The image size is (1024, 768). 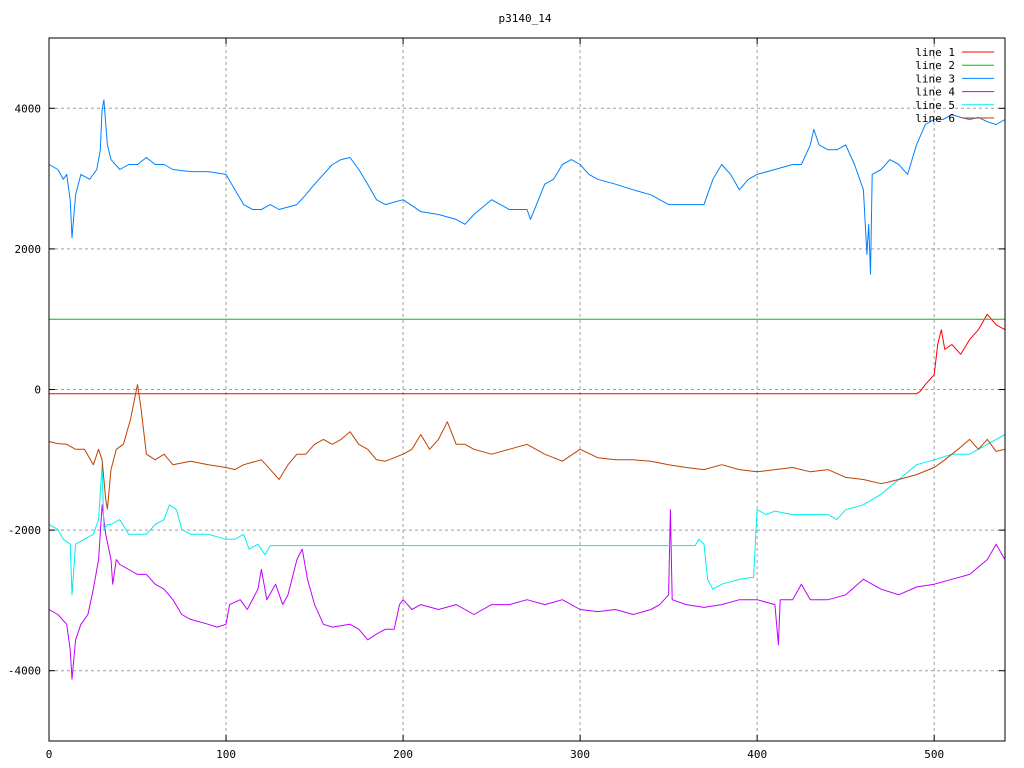 I want to click on x-tick-label: 0, so click(x=49, y=754).